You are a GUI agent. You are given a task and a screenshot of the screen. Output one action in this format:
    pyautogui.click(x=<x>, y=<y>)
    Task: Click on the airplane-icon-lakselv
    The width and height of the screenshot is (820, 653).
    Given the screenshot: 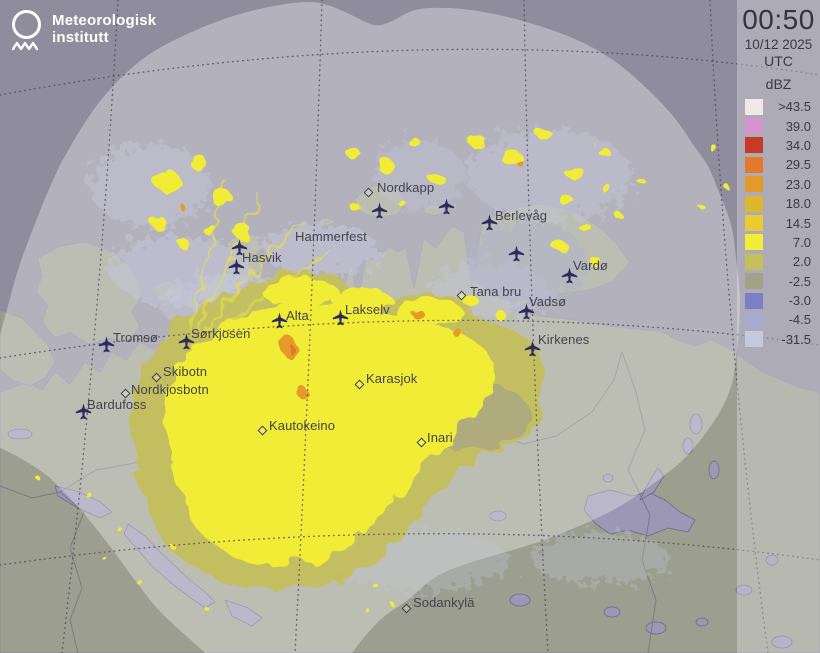 What is the action you would take?
    pyautogui.click(x=340, y=317)
    